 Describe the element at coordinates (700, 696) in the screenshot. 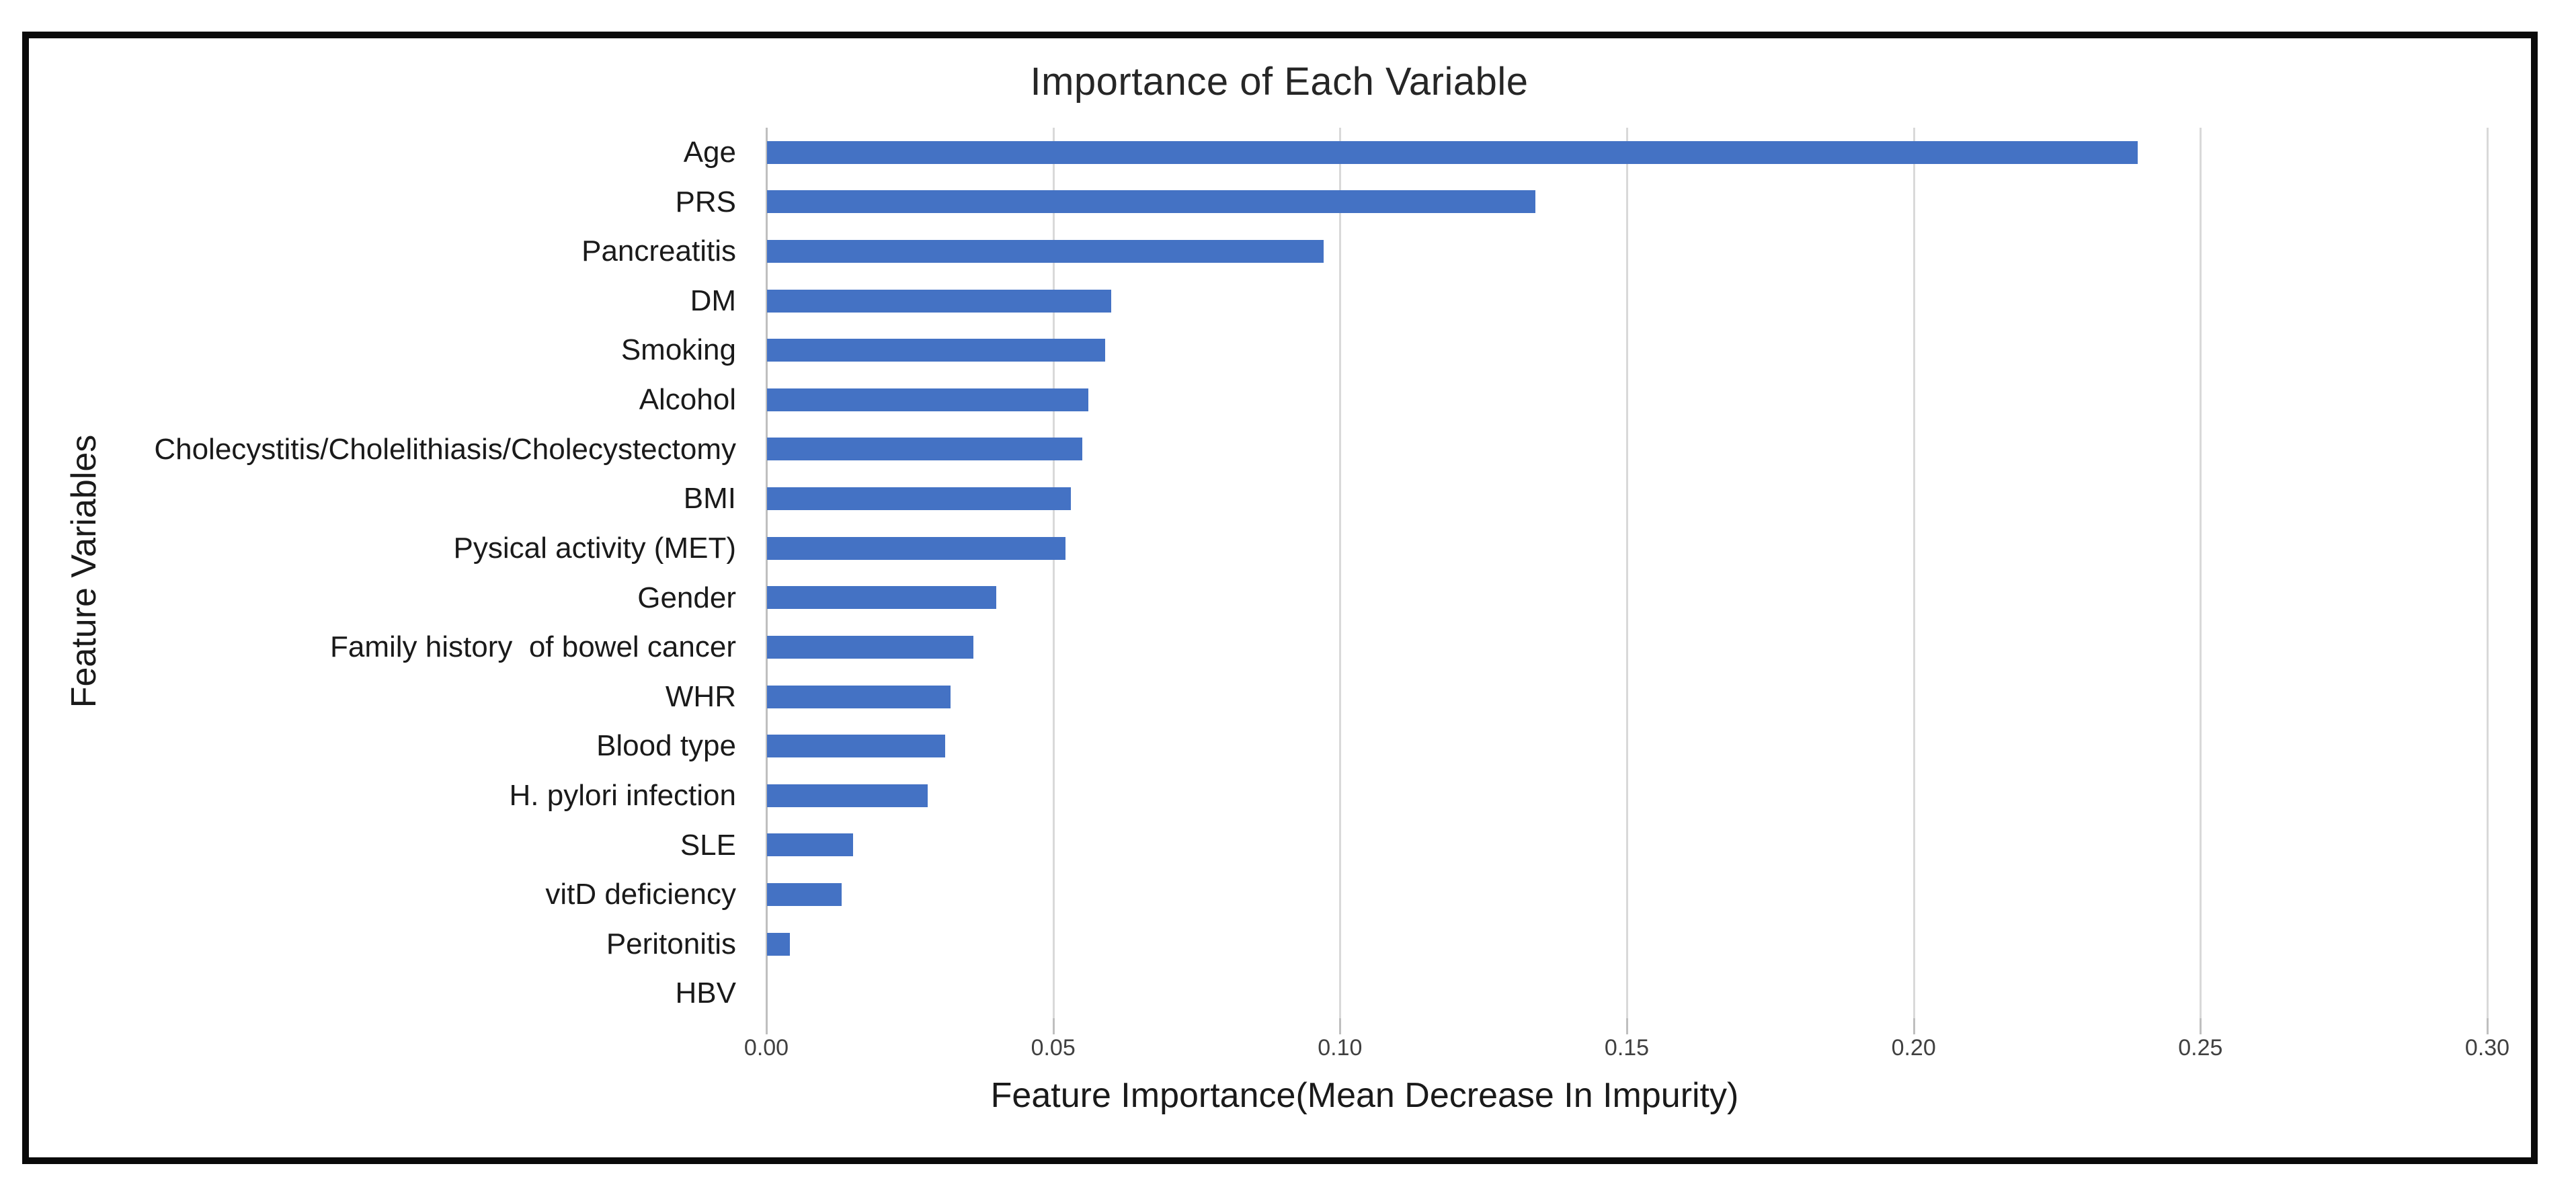

I see `category-label: WHR` at that location.